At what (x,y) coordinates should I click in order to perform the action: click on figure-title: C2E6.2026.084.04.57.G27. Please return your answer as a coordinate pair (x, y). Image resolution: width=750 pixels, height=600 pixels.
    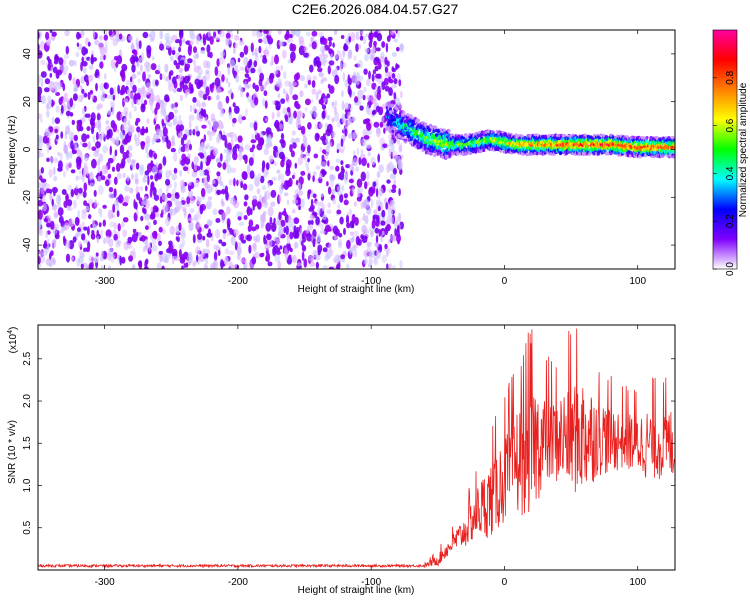
    Looking at the image, I should click on (375, 9).